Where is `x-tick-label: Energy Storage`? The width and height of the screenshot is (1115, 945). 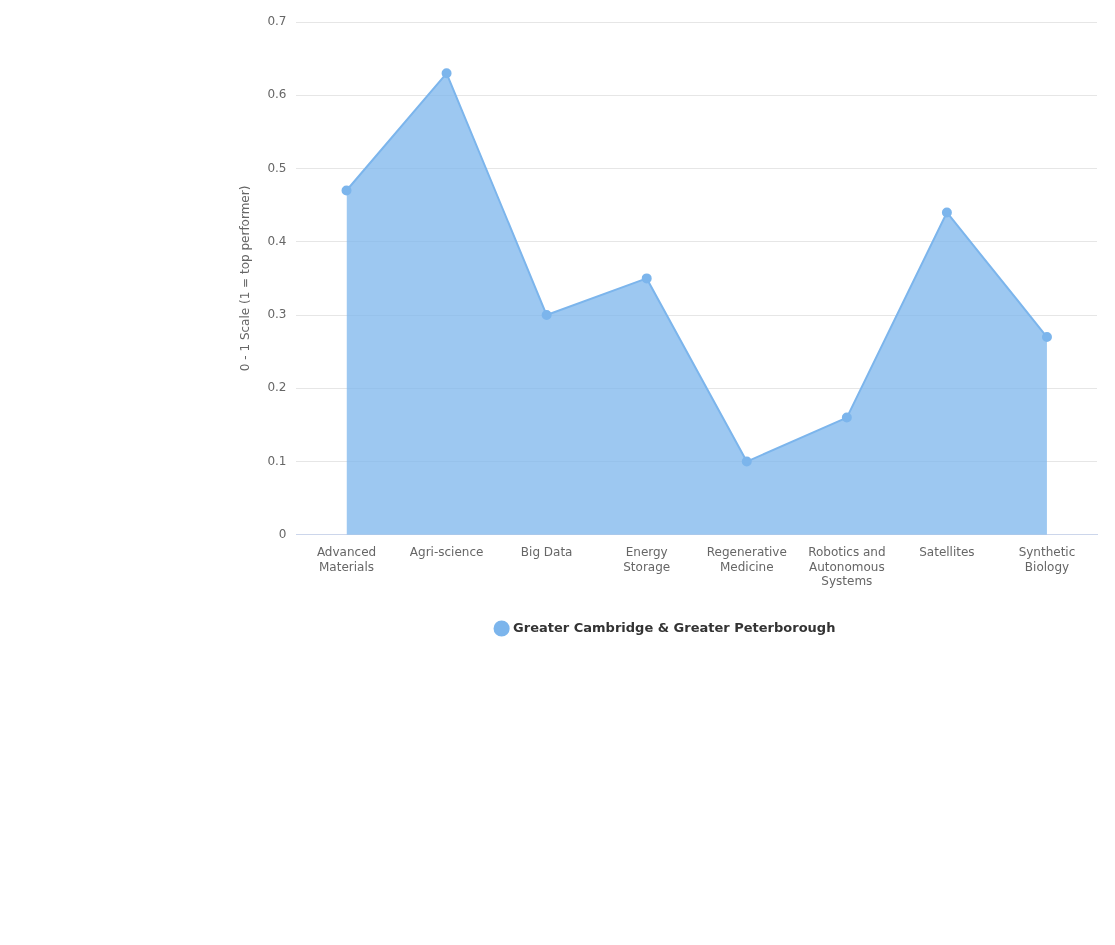 x-tick-label: Energy Storage is located at coordinates (647, 559).